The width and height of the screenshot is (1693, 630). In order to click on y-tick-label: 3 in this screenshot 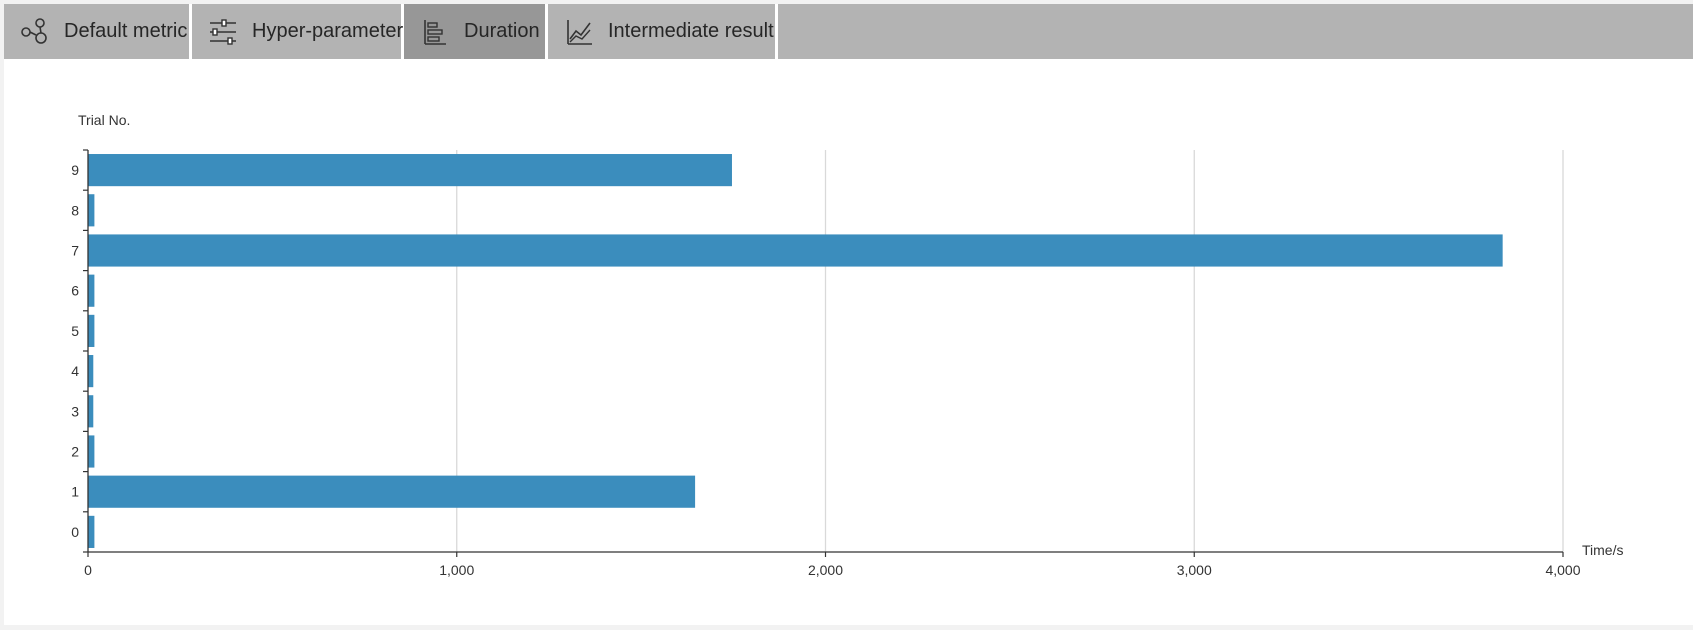, I will do `click(75, 411)`.